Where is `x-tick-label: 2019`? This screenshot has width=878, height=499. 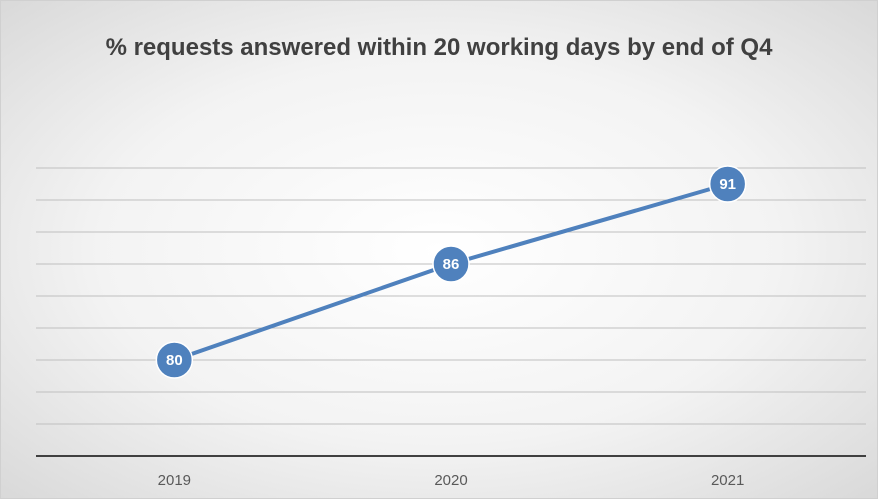
x-tick-label: 2019 is located at coordinates (174, 480).